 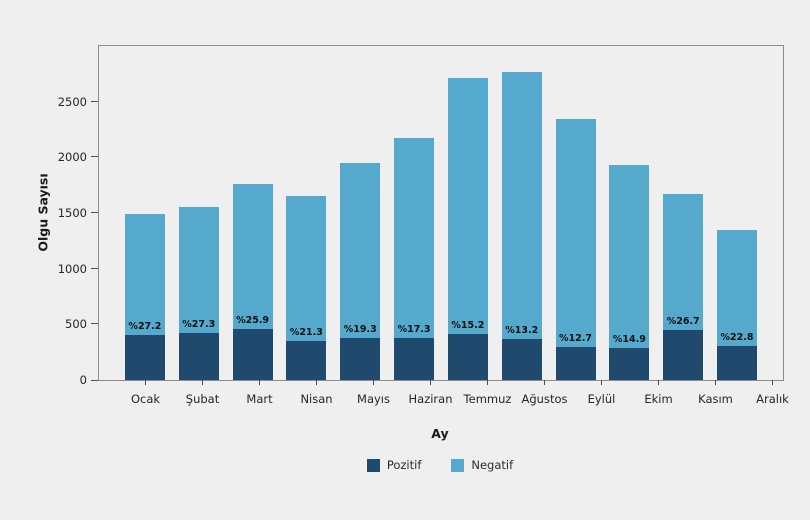 I want to click on legend-label: Negatif, so click(x=492, y=465).